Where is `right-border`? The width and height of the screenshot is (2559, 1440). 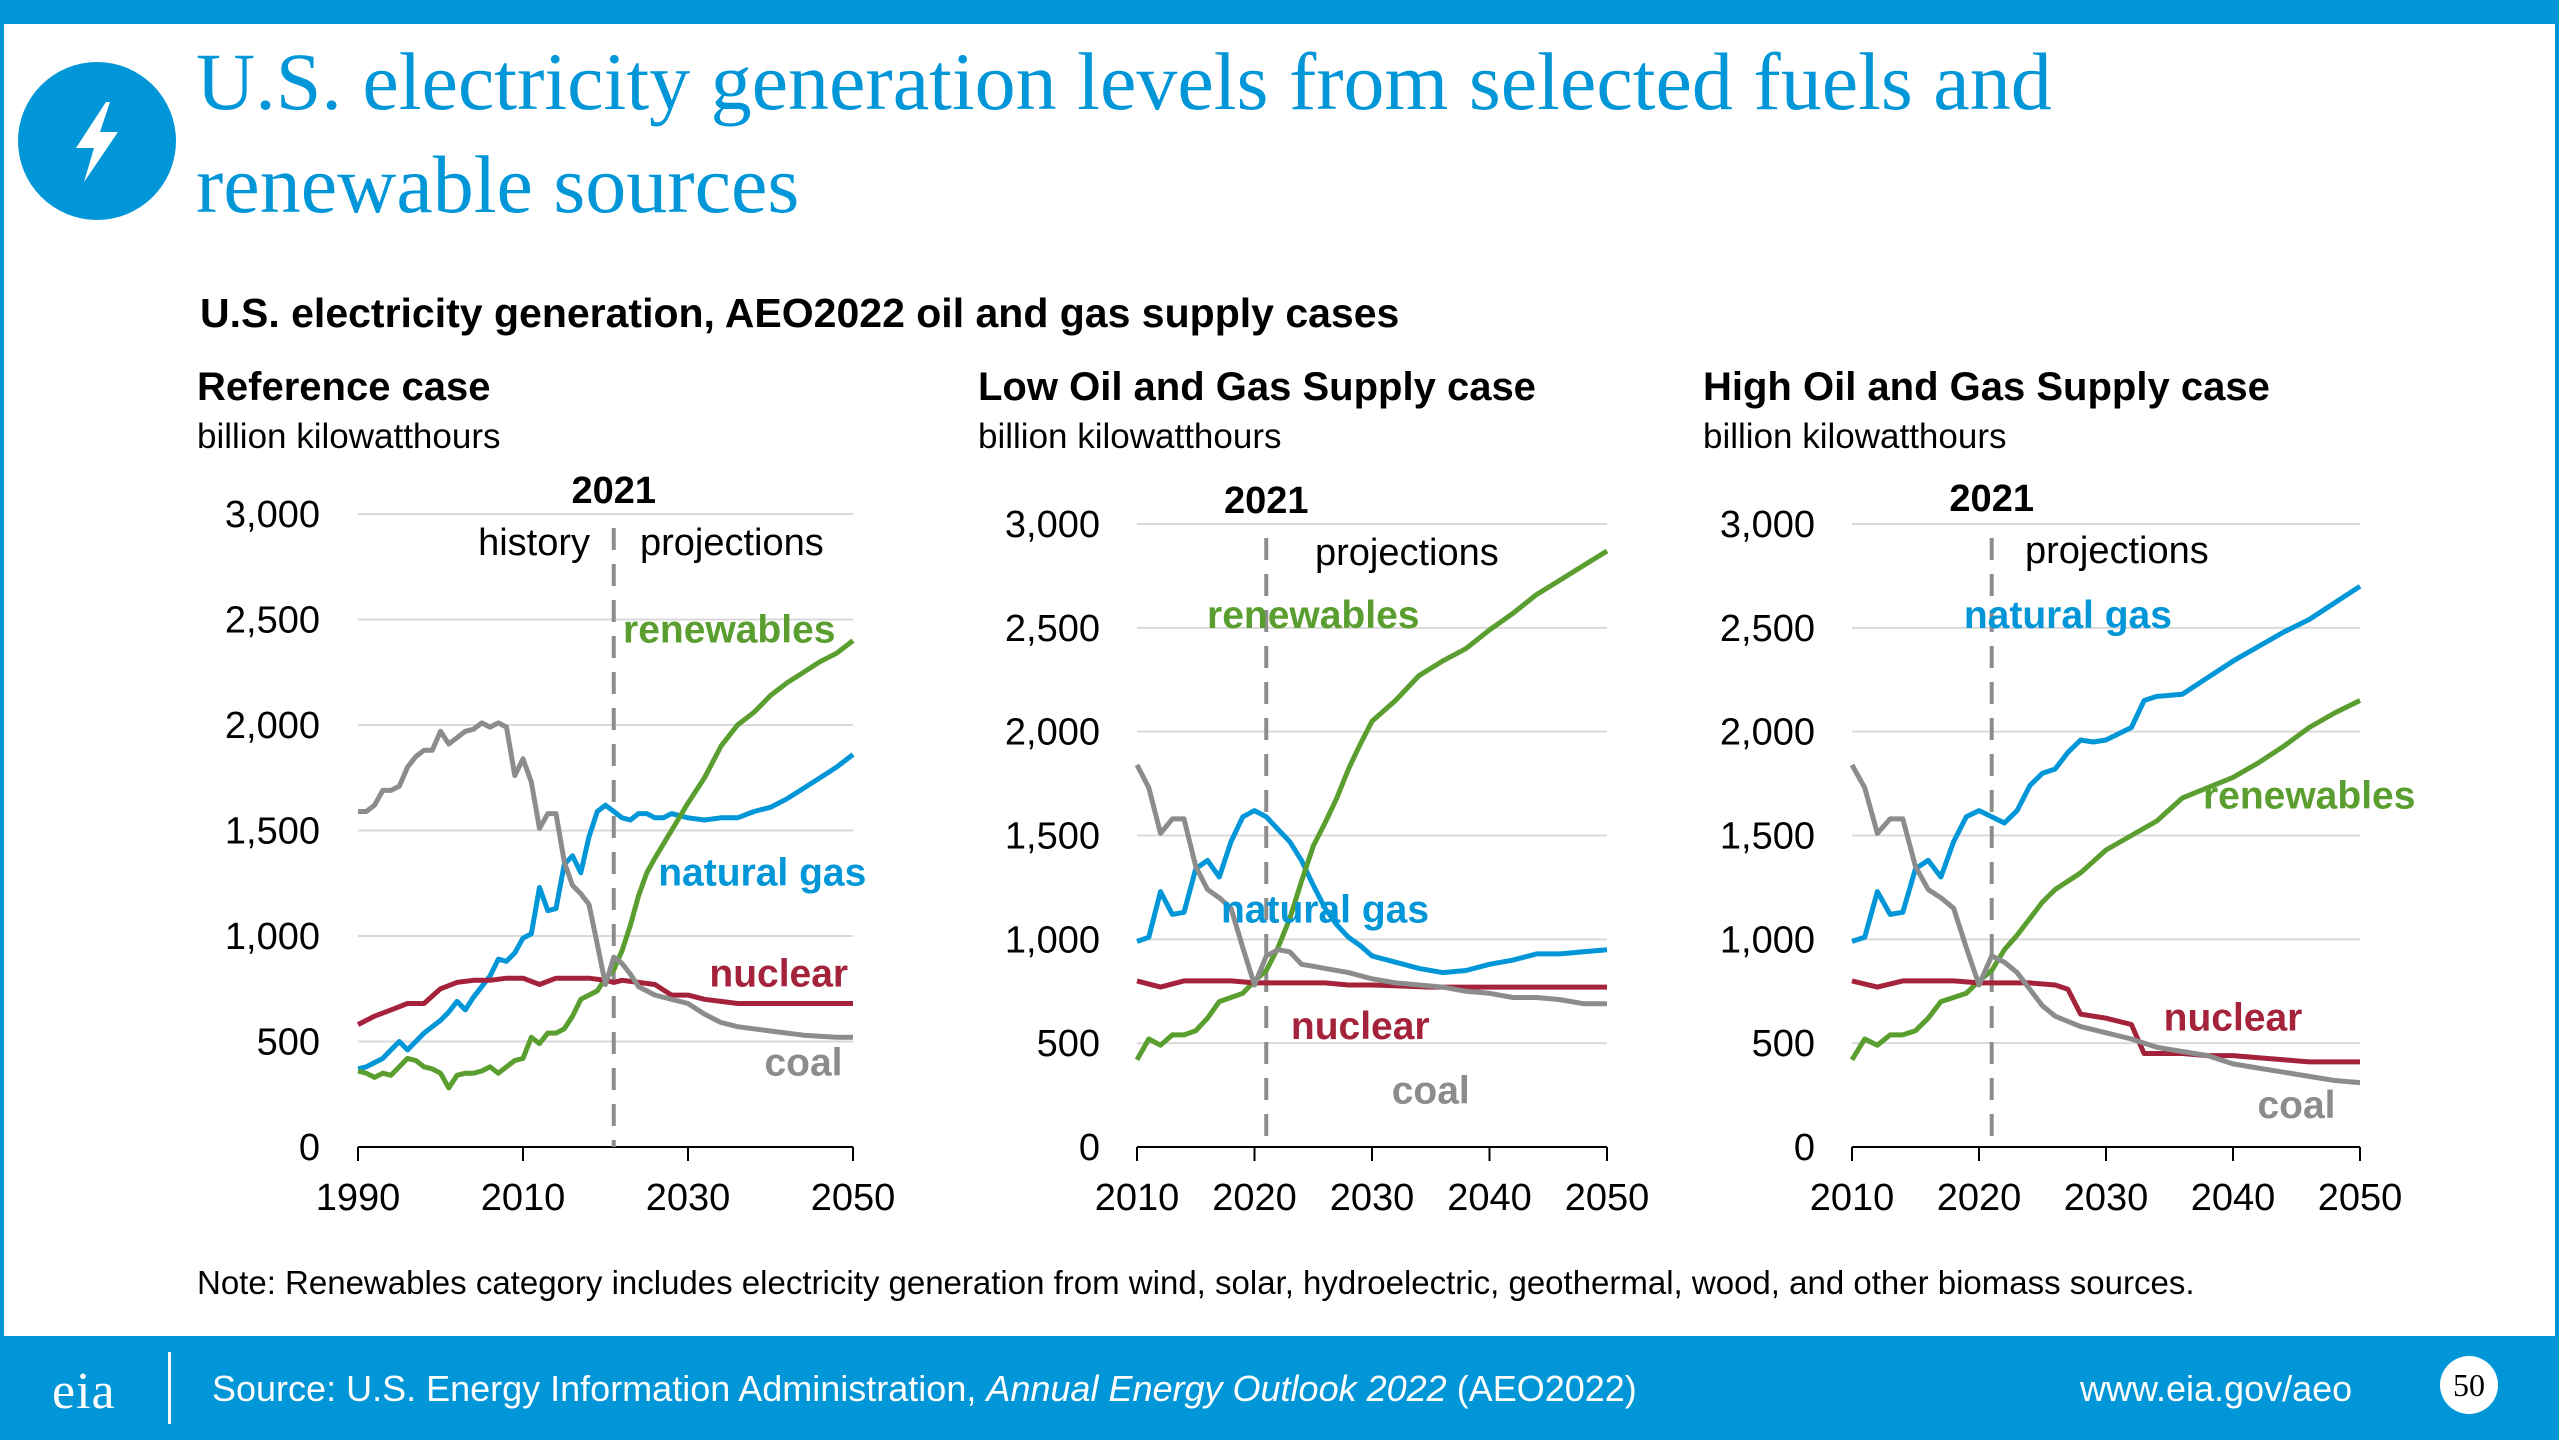 right-border is located at coordinates (2557, 720).